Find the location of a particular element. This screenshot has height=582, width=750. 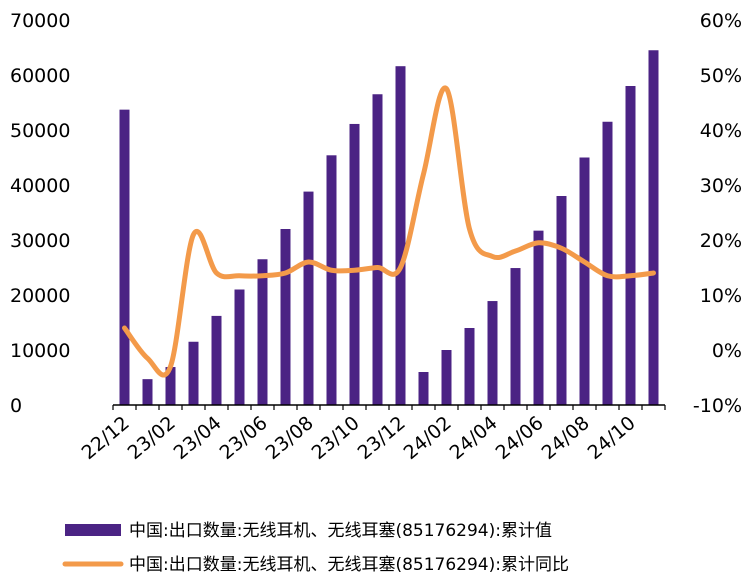

y-left-tick-label: 60000 is located at coordinates (40, 76).